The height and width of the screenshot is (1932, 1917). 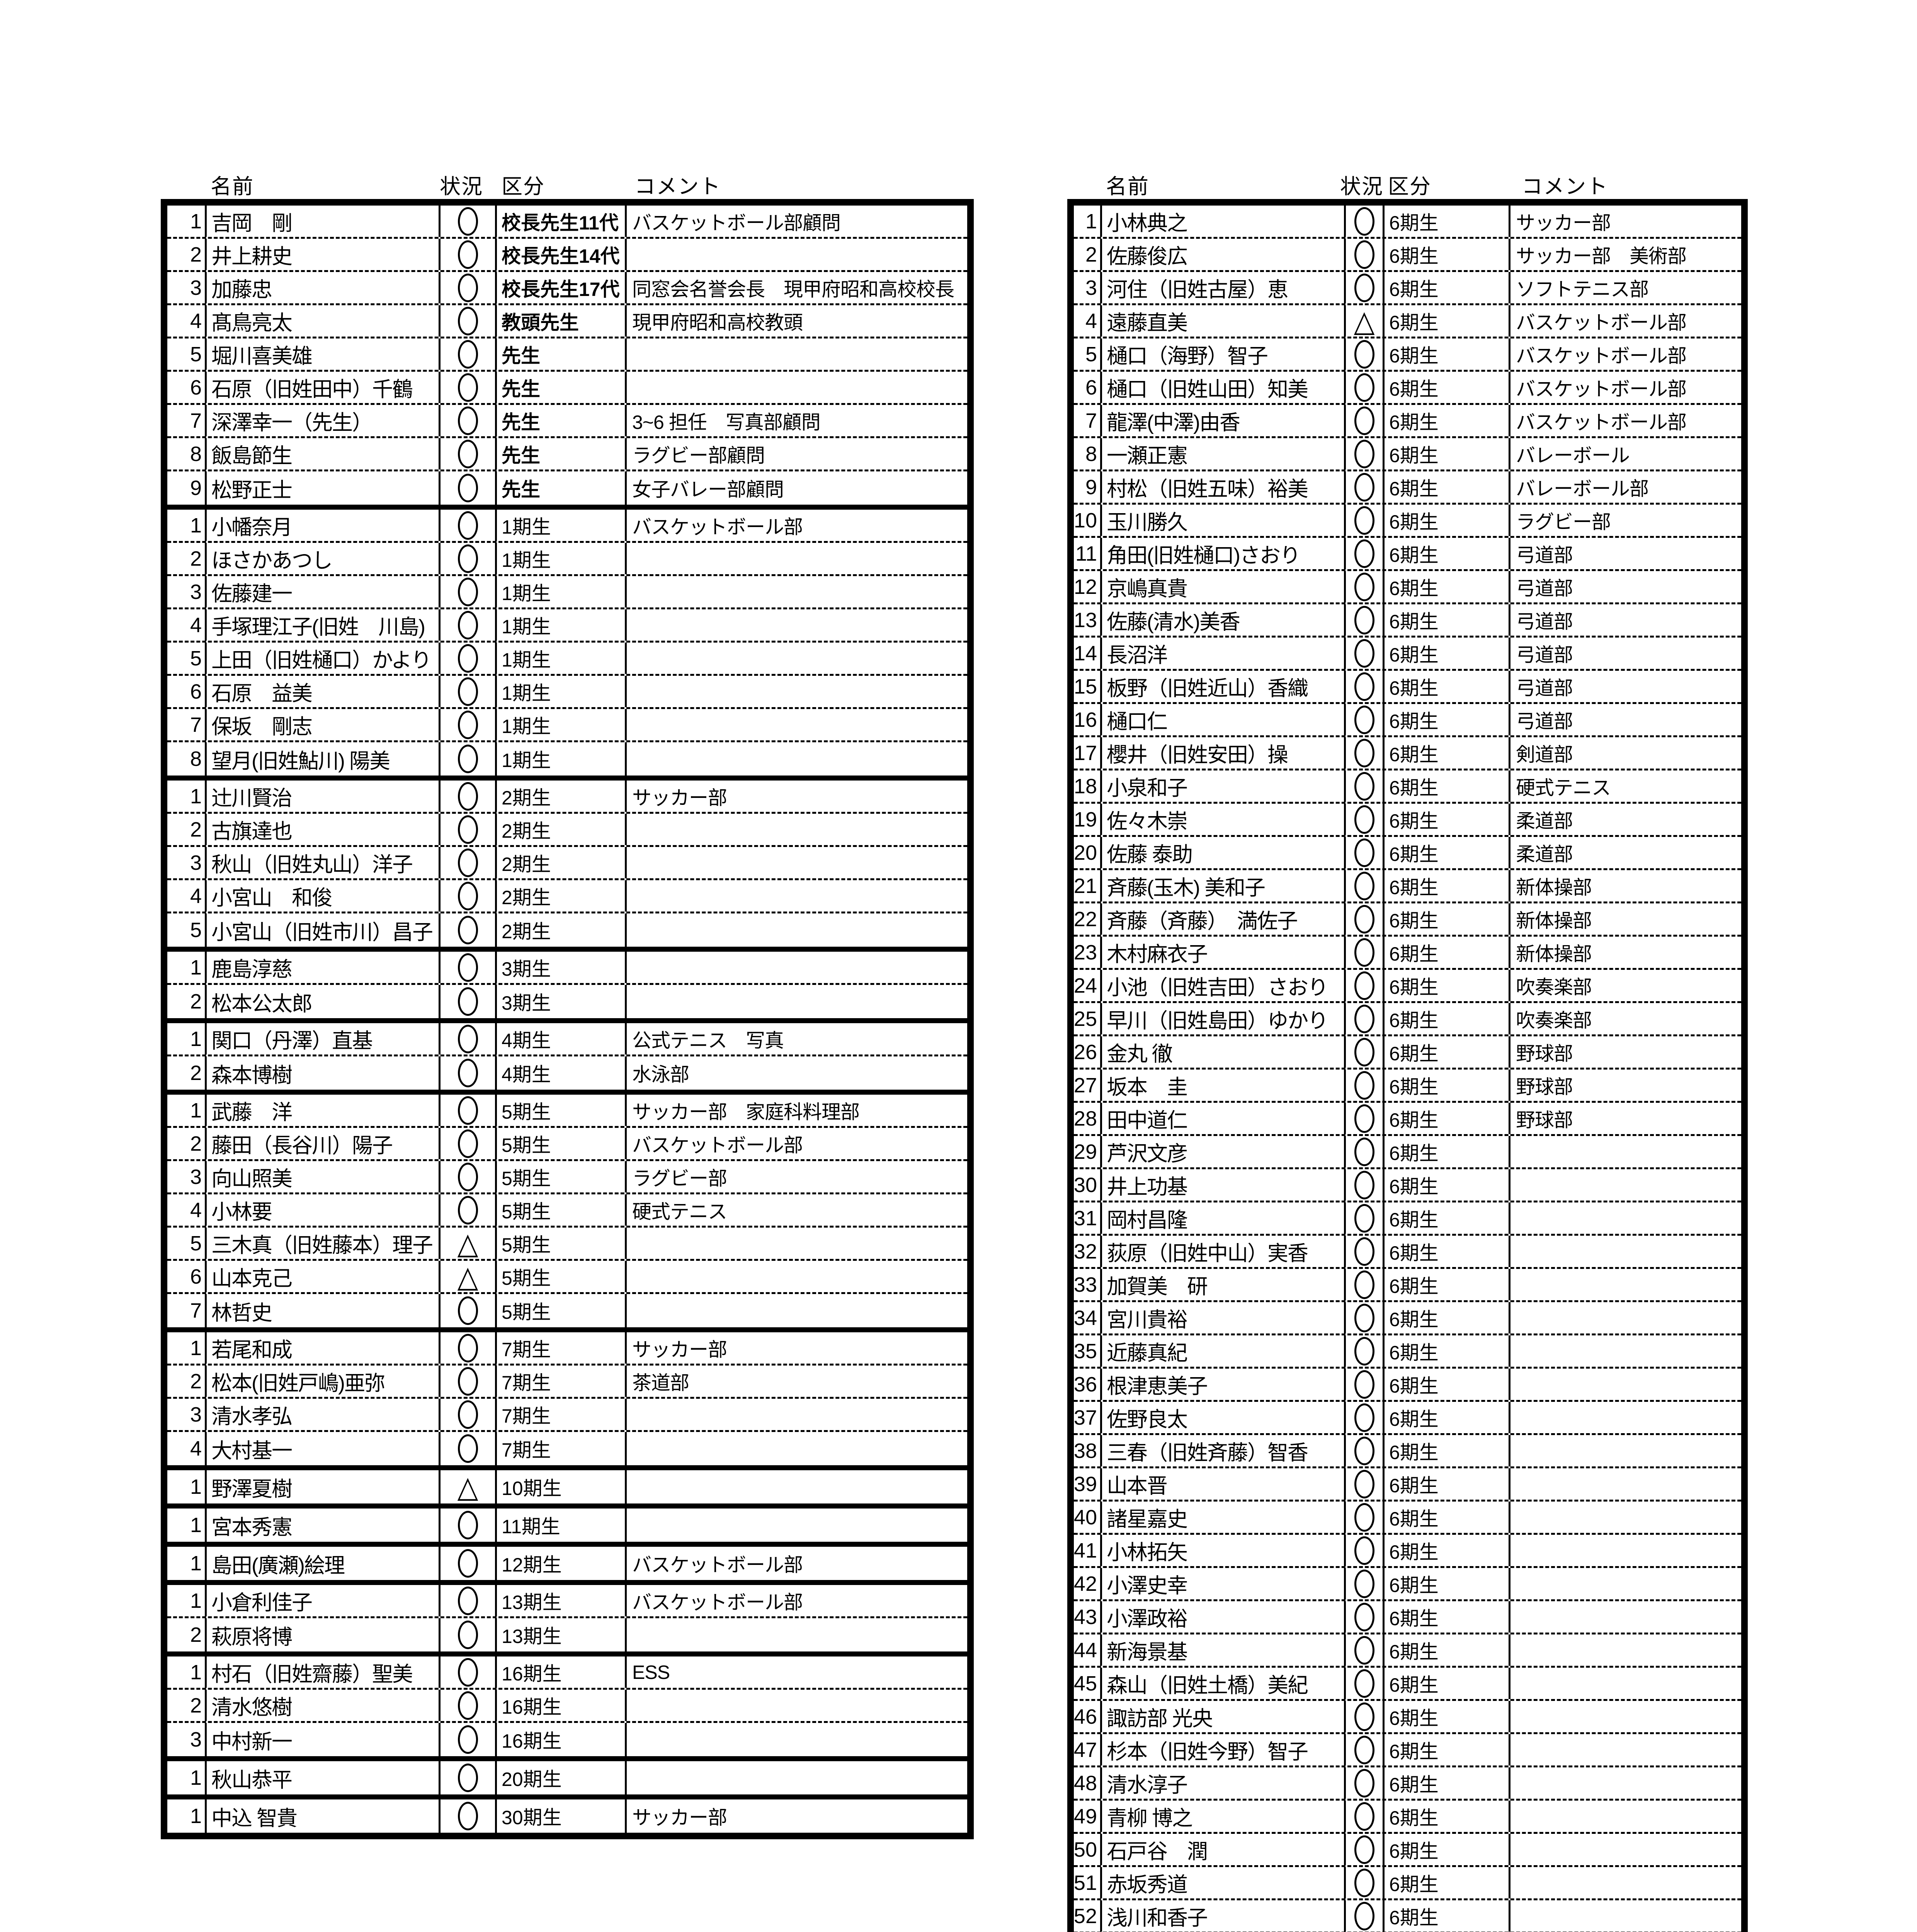 What do you see at coordinates (1091, 454) in the screenshot?
I see `row-number: 8` at bounding box center [1091, 454].